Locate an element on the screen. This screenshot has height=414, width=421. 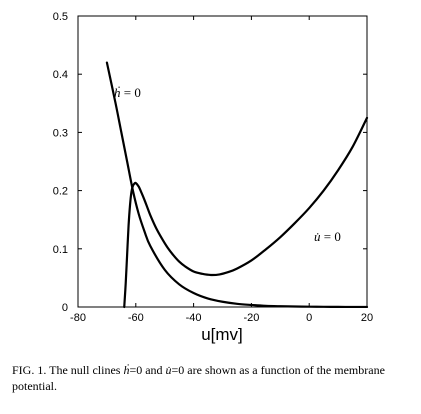
x-tick-label: -60 is located at coordinates (136, 318).